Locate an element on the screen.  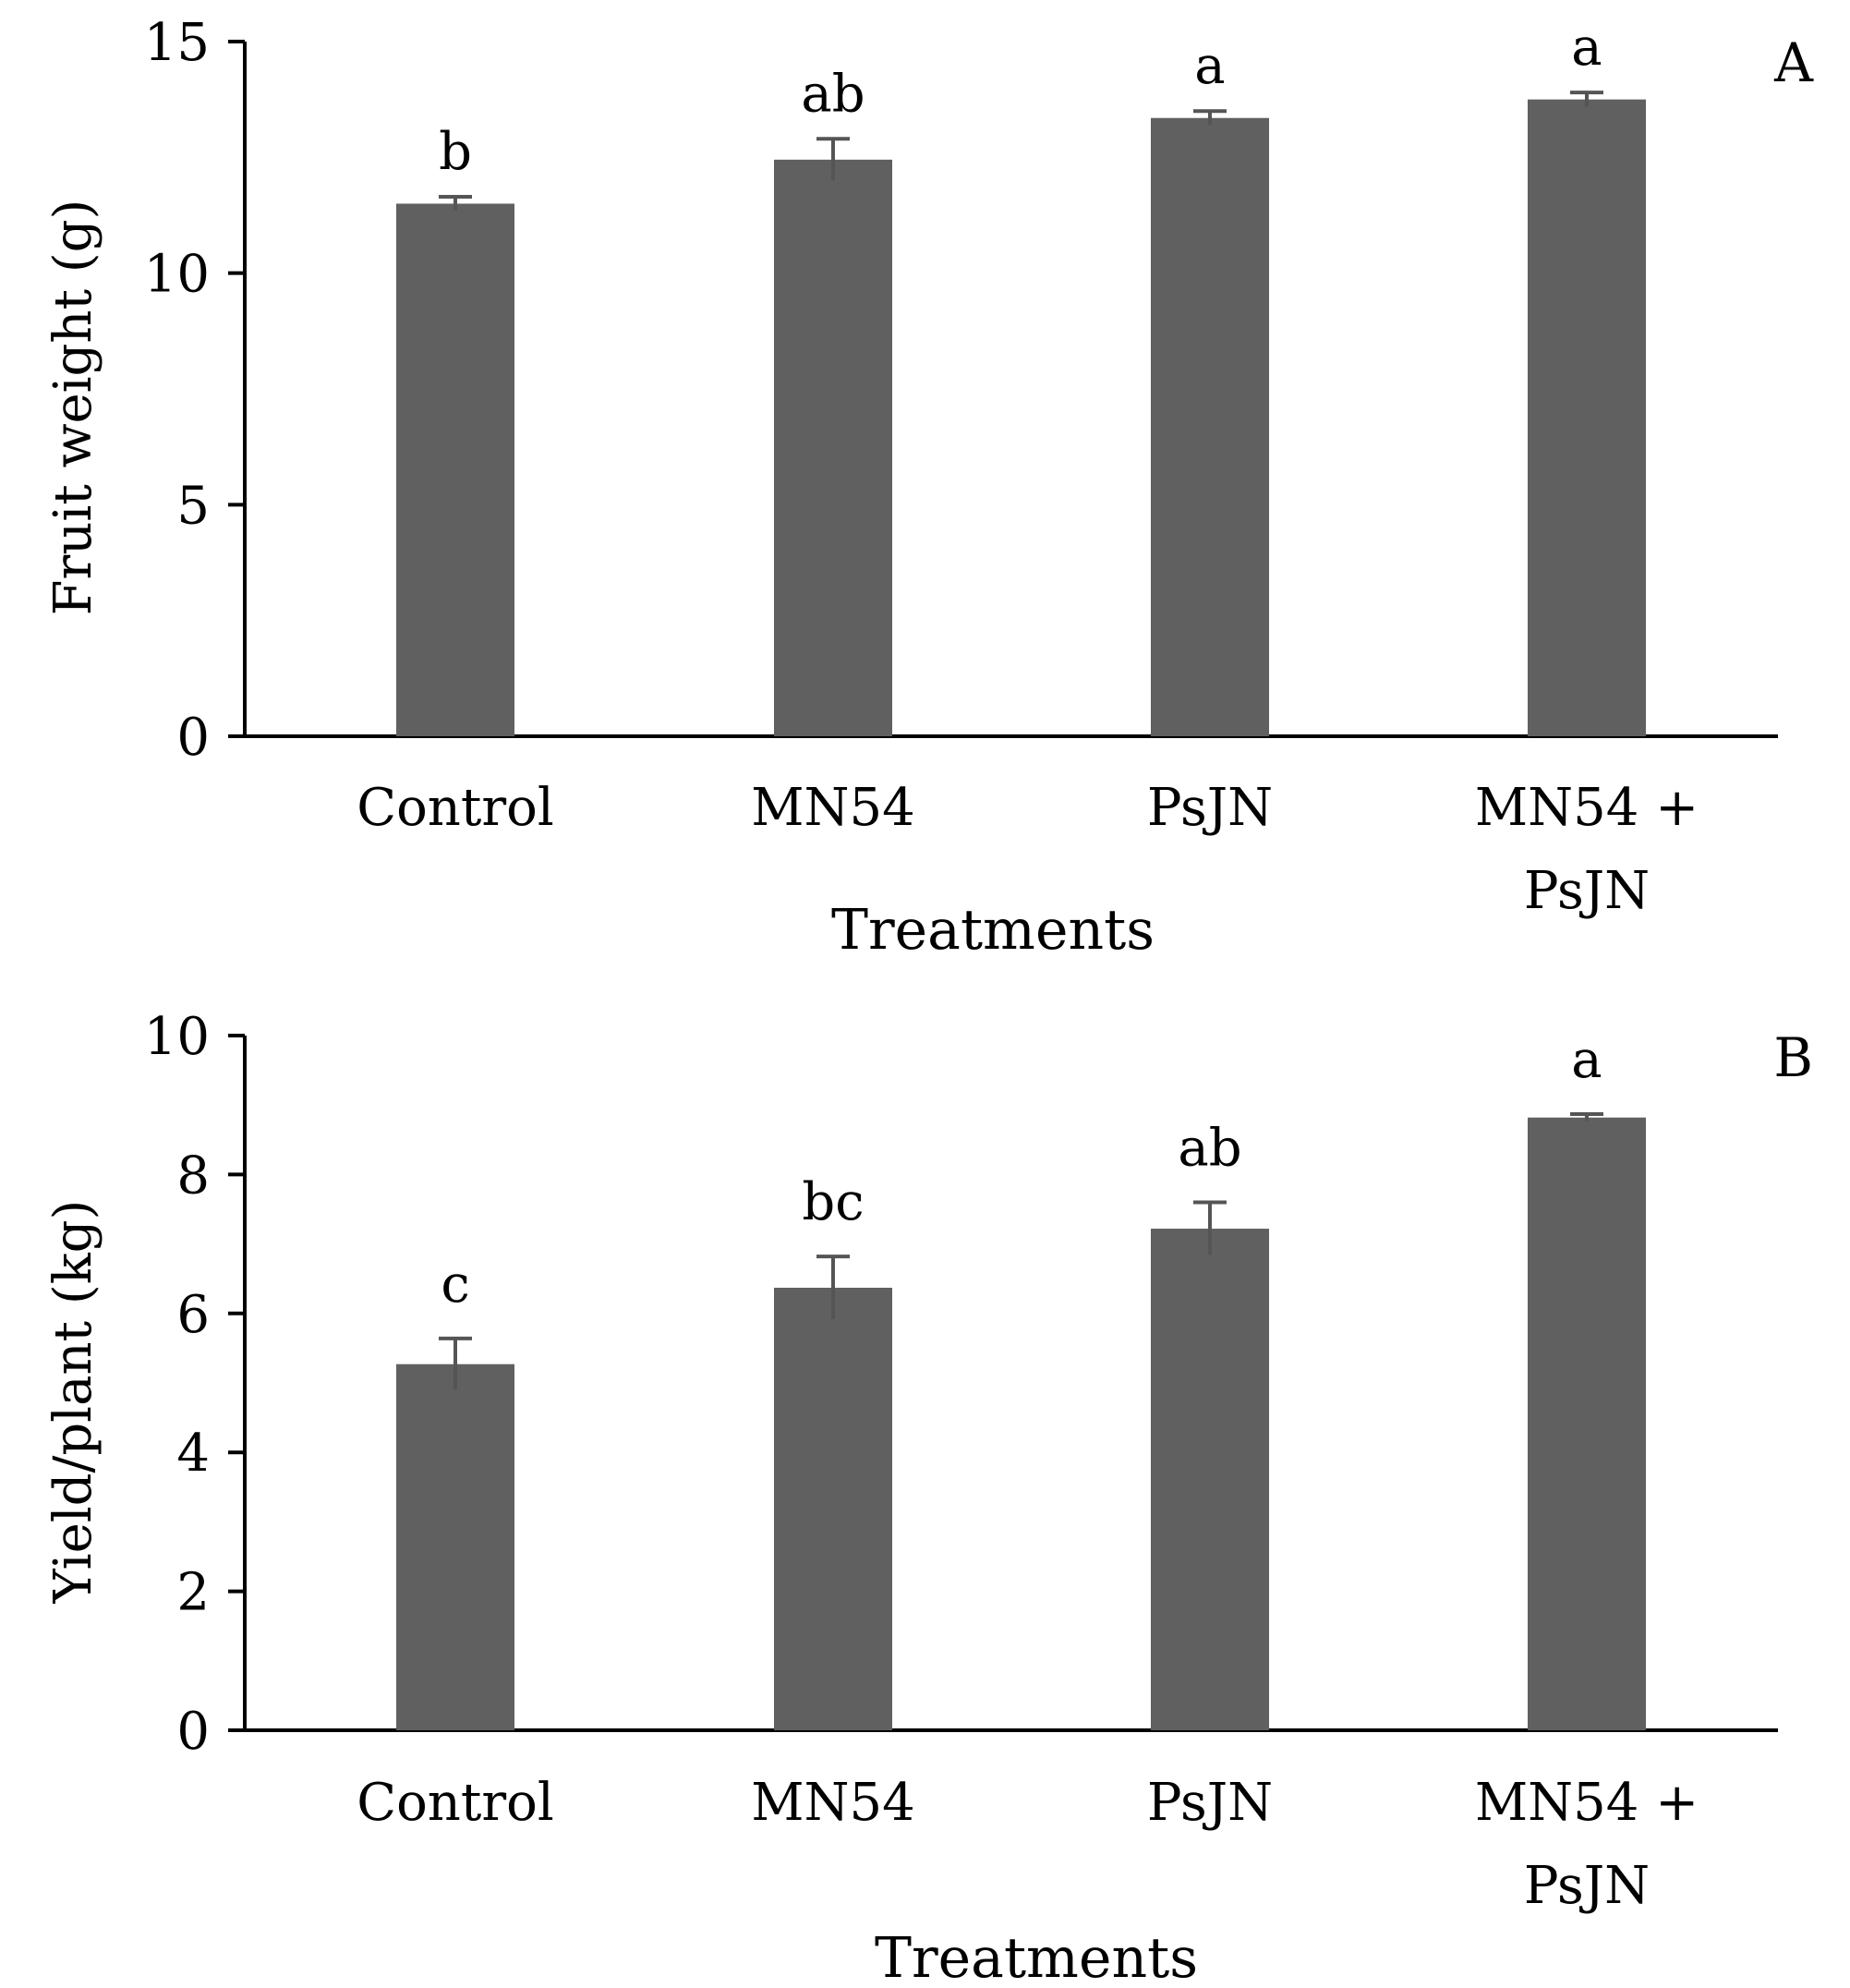
y-tick-label: 15 is located at coordinates (177, 43).